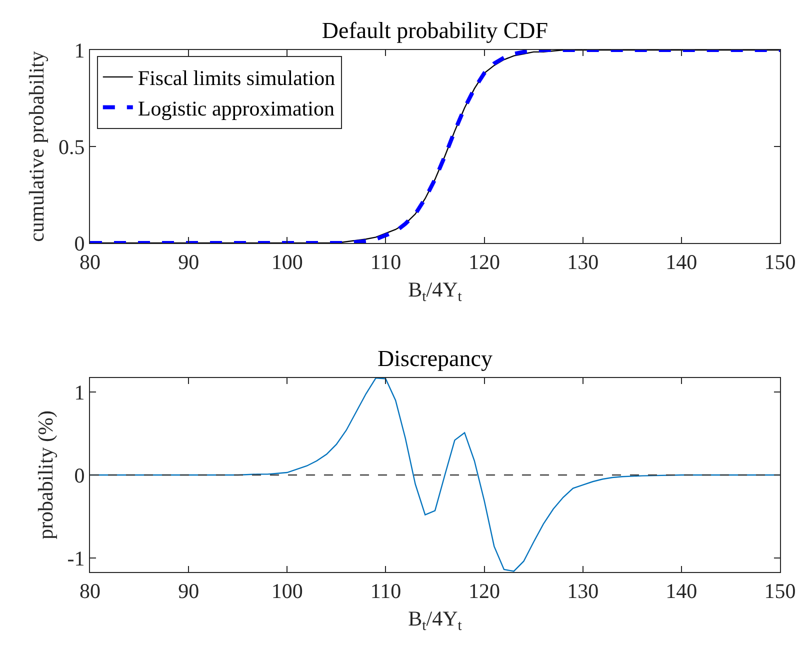 This screenshot has width=803, height=659. What do you see at coordinates (435, 31) in the screenshot?
I see `chart-title: Default probability CDF` at bounding box center [435, 31].